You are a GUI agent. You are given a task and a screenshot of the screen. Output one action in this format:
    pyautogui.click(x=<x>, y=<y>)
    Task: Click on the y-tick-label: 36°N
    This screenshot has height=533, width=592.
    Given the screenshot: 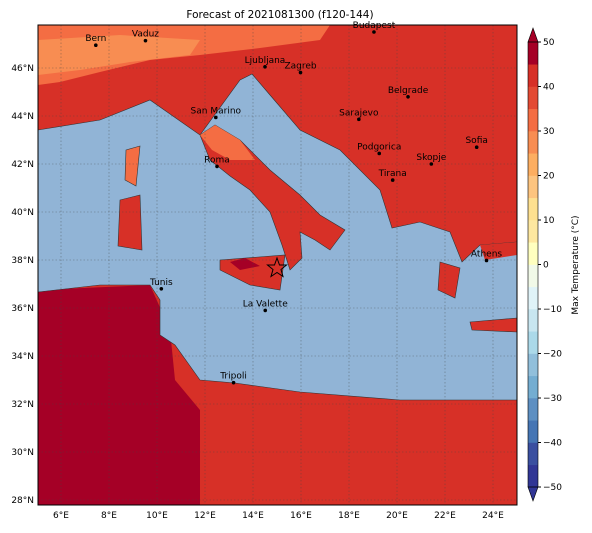 What is the action you would take?
    pyautogui.click(x=22, y=309)
    